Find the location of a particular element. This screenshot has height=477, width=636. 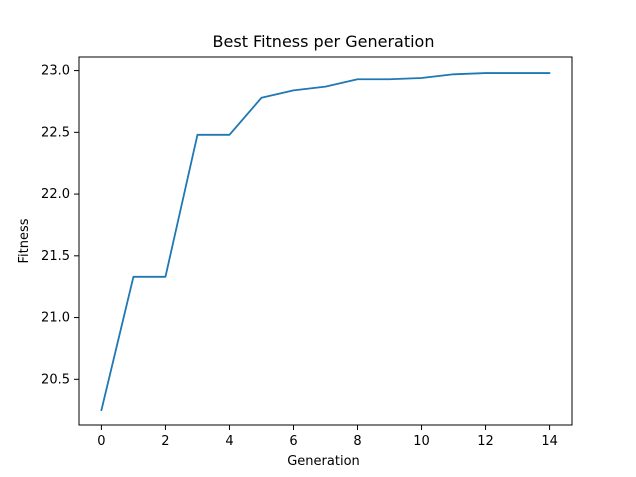

y-tick-label: 21.5 is located at coordinates (55, 256).